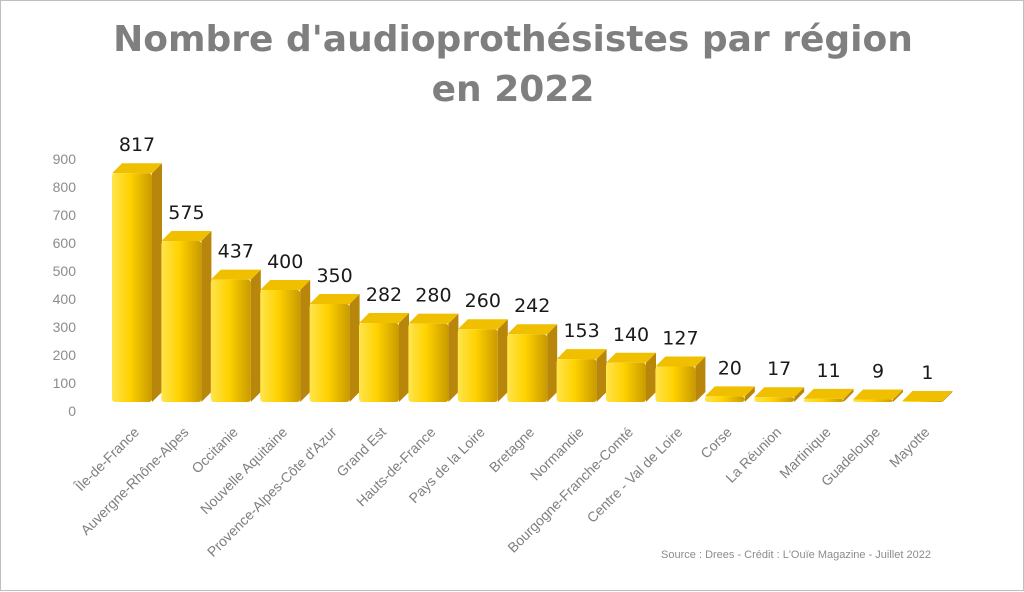 The width and height of the screenshot is (1024, 592). What do you see at coordinates (285, 262) in the screenshot?
I see `value-label: 400` at bounding box center [285, 262].